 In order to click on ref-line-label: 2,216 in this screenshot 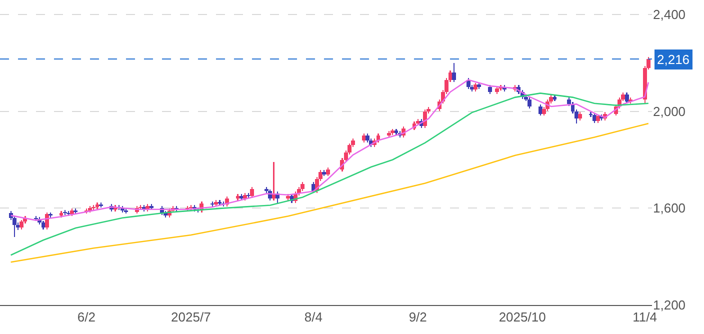, I will do `click(673, 59)`.